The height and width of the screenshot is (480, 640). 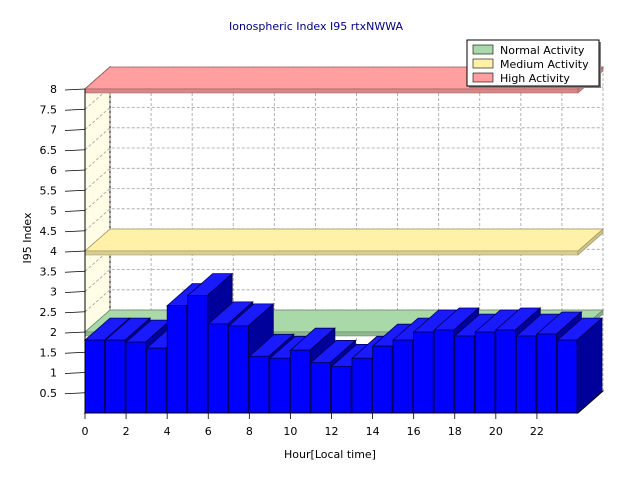 What do you see at coordinates (414, 431) in the screenshot?
I see `x-tick-label: 16` at bounding box center [414, 431].